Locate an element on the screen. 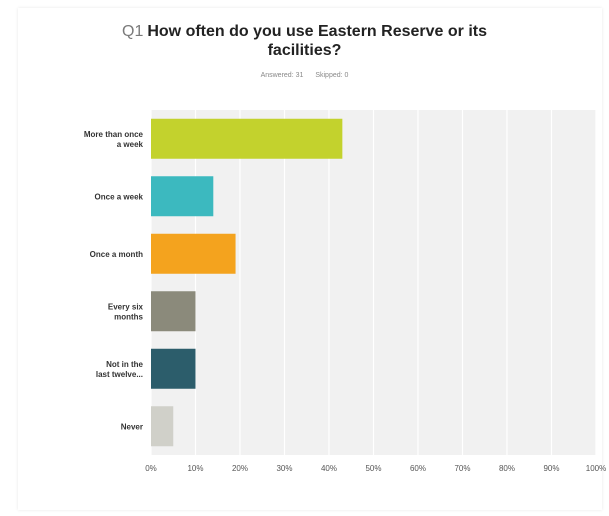  x-tick-label: 90% is located at coordinates (551, 468).